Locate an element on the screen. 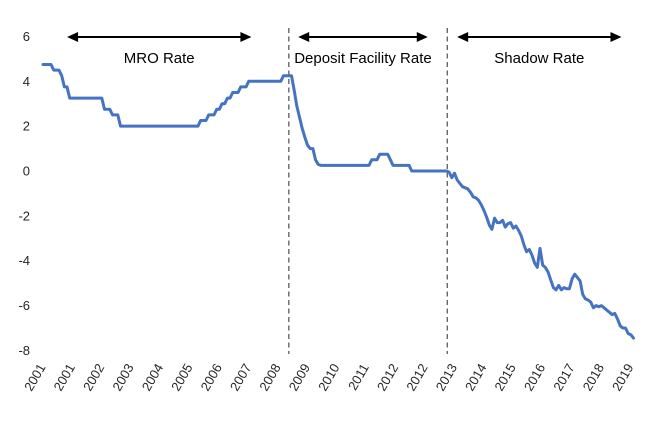 This screenshot has height=421, width=667. y-axis-tick-label: -4 is located at coordinates (24, 260).